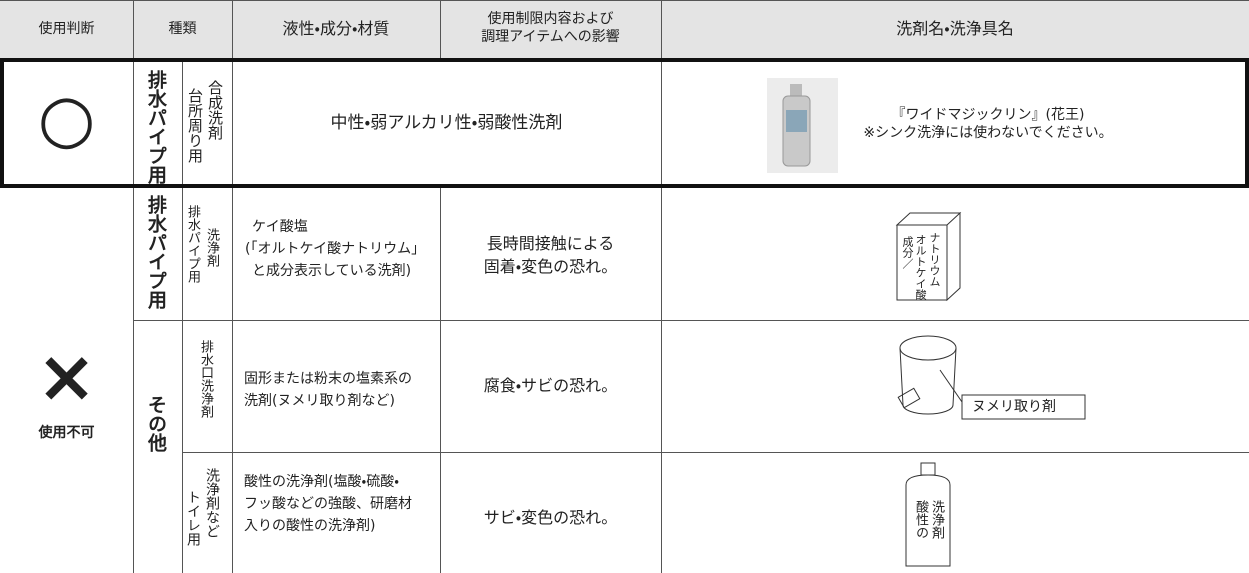 The height and width of the screenshot is (573, 1249). I want to click on property: 中性・弱アルカリ性・弱酸性洗剤, so click(446, 123).